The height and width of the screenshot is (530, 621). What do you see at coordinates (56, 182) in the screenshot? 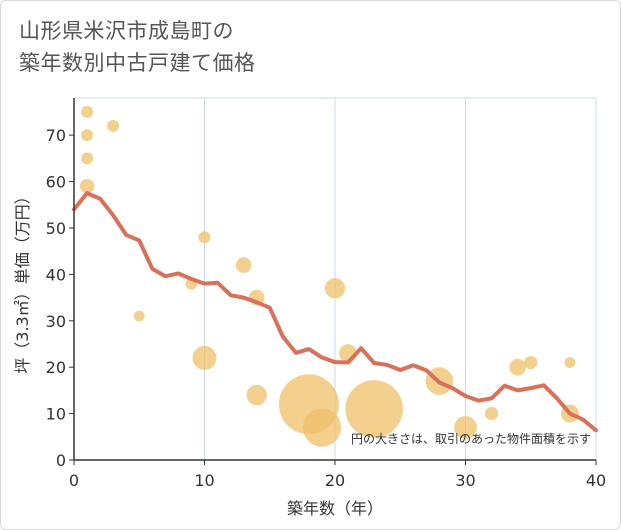
I see `y-tick-label: 60` at bounding box center [56, 182].